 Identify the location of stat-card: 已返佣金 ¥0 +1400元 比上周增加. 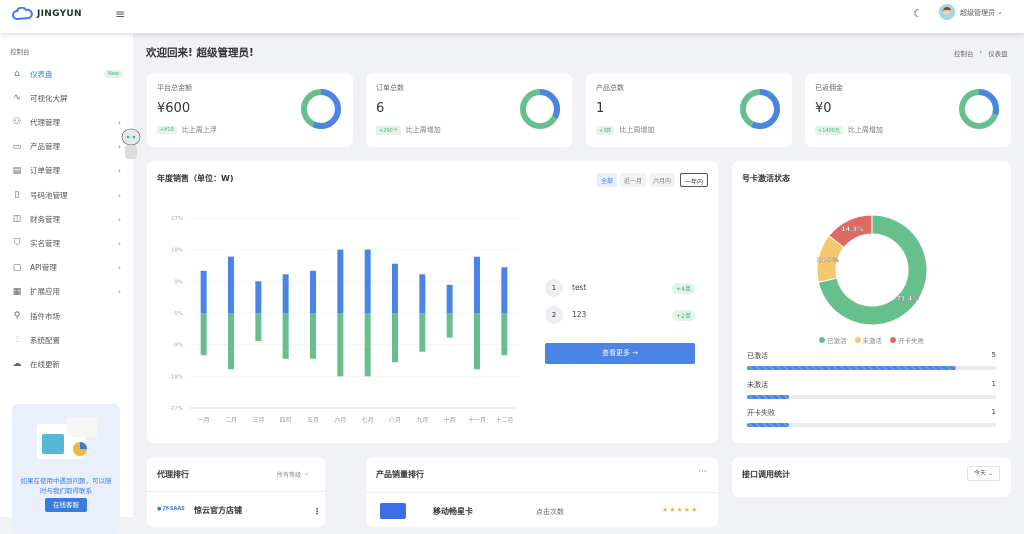
(908, 110).